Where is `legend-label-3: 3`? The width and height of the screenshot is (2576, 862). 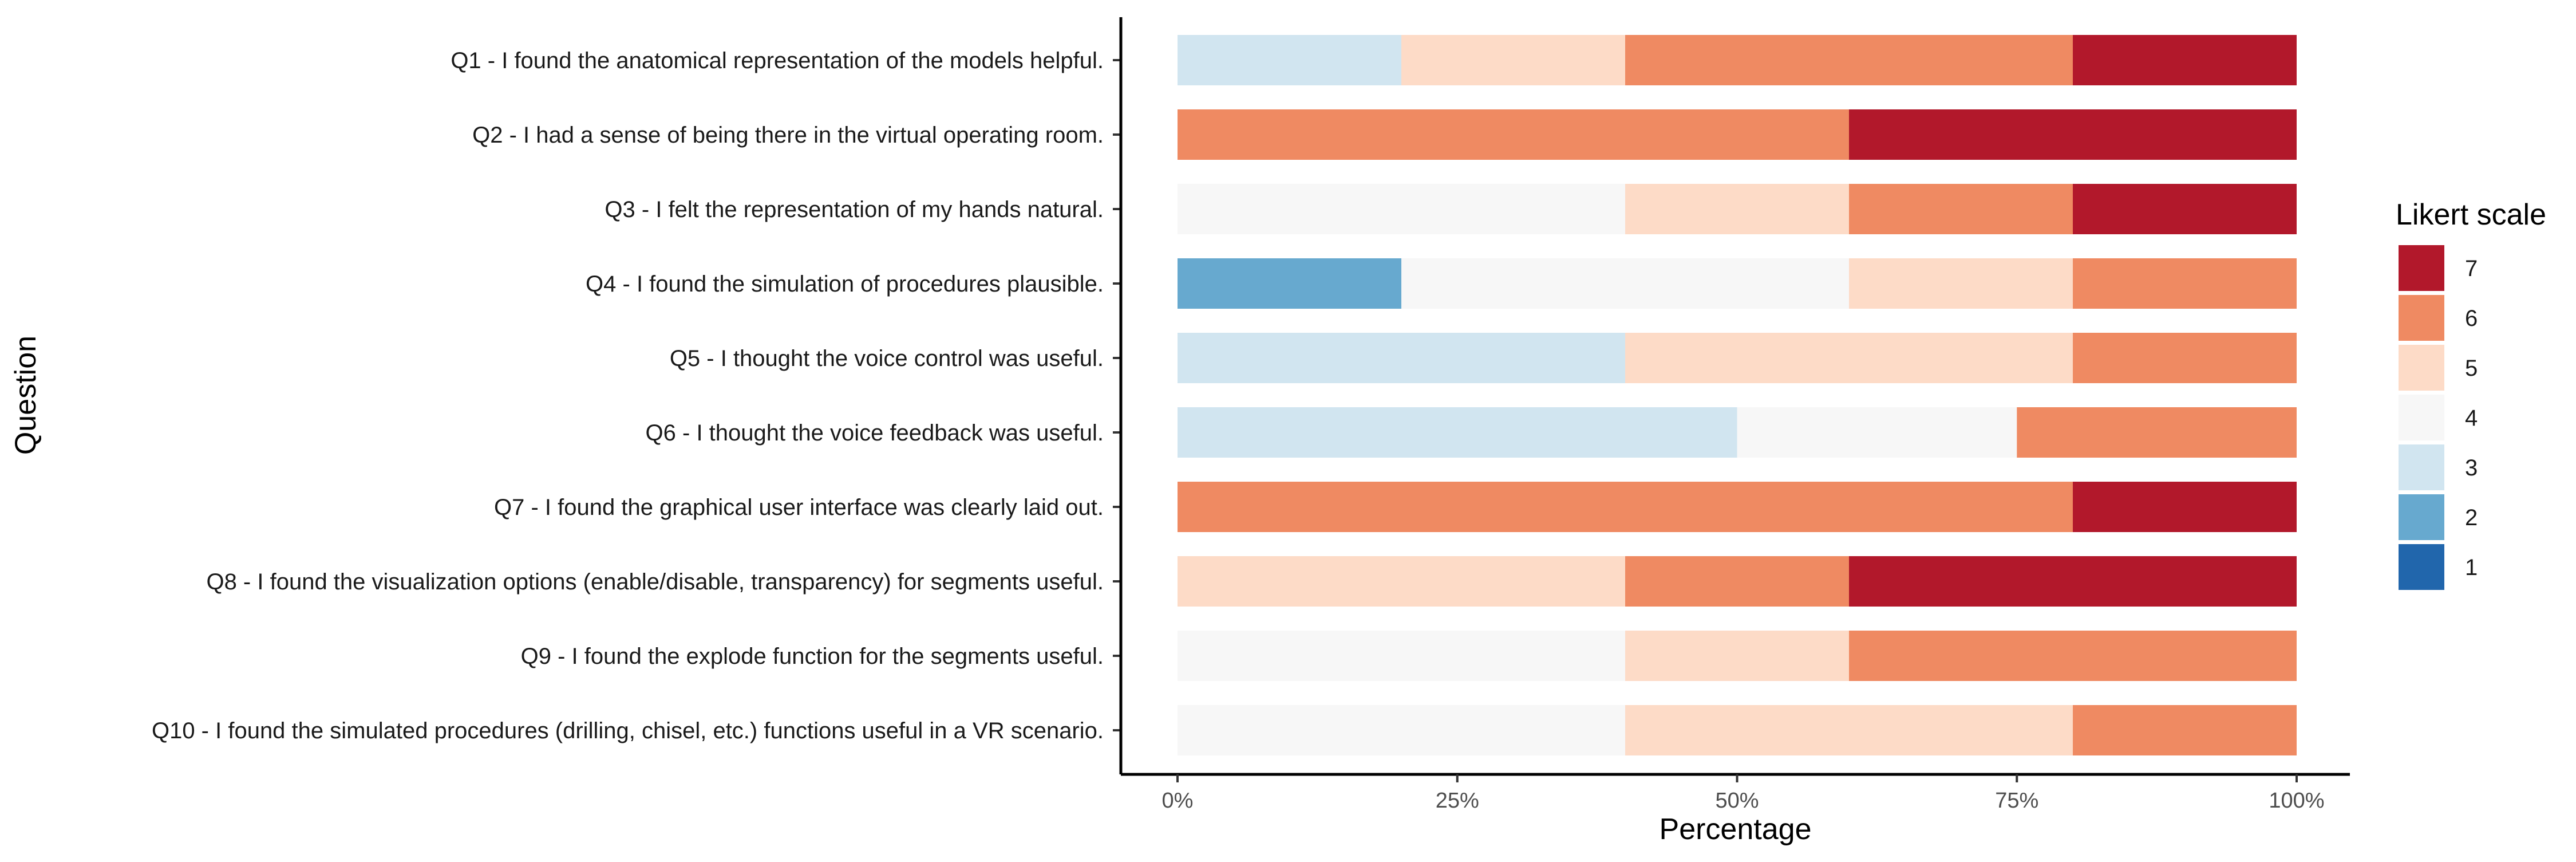 legend-label-3: 3 is located at coordinates (2471, 468).